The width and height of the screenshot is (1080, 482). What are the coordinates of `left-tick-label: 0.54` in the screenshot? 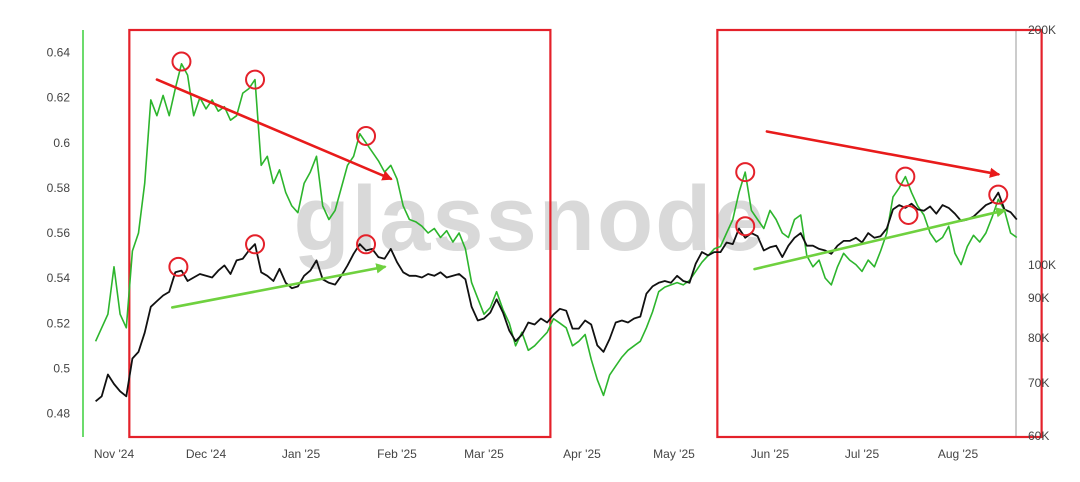 It's located at (59, 278).